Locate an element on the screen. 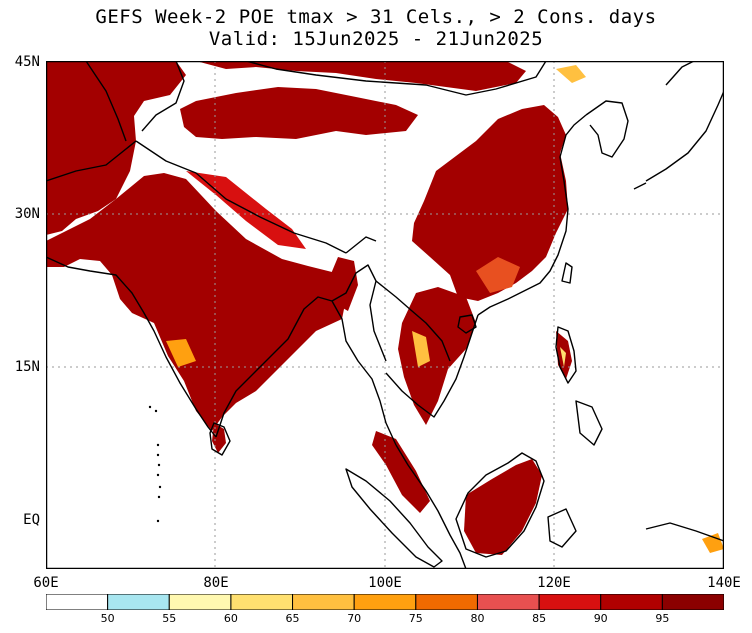 This screenshot has width=752, height=633. coastline-gulf-of-thailand is located at coordinates (432, 366).